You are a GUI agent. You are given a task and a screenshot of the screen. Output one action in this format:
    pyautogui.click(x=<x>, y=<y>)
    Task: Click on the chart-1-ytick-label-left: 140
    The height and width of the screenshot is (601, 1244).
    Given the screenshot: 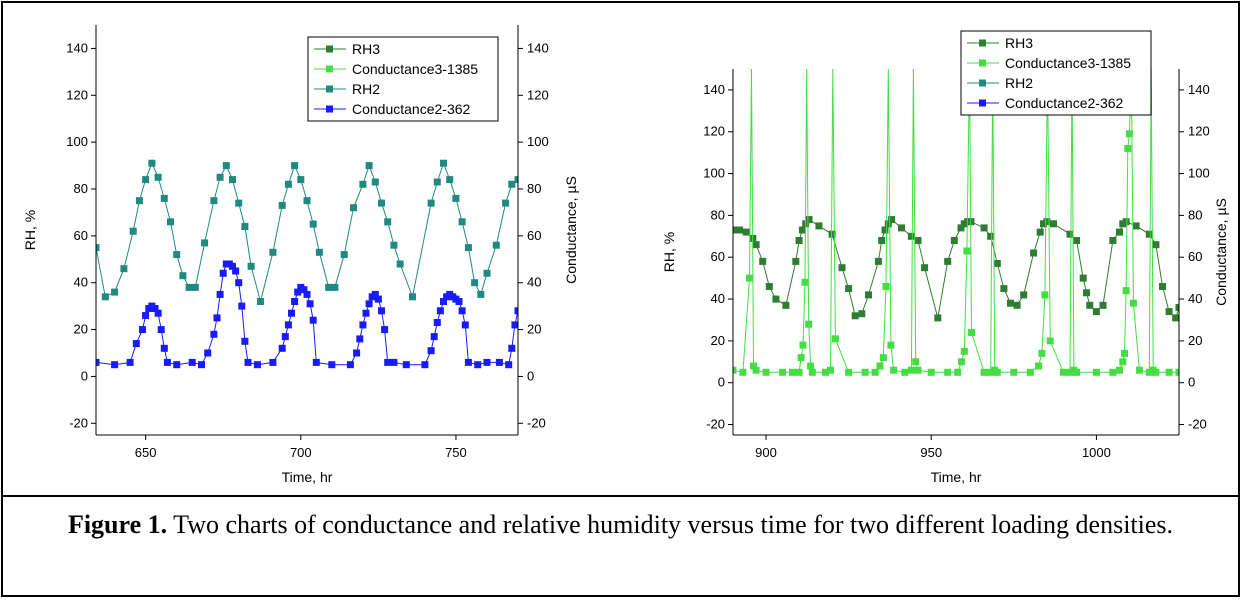 What is the action you would take?
    pyautogui.click(x=714, y=89)
    